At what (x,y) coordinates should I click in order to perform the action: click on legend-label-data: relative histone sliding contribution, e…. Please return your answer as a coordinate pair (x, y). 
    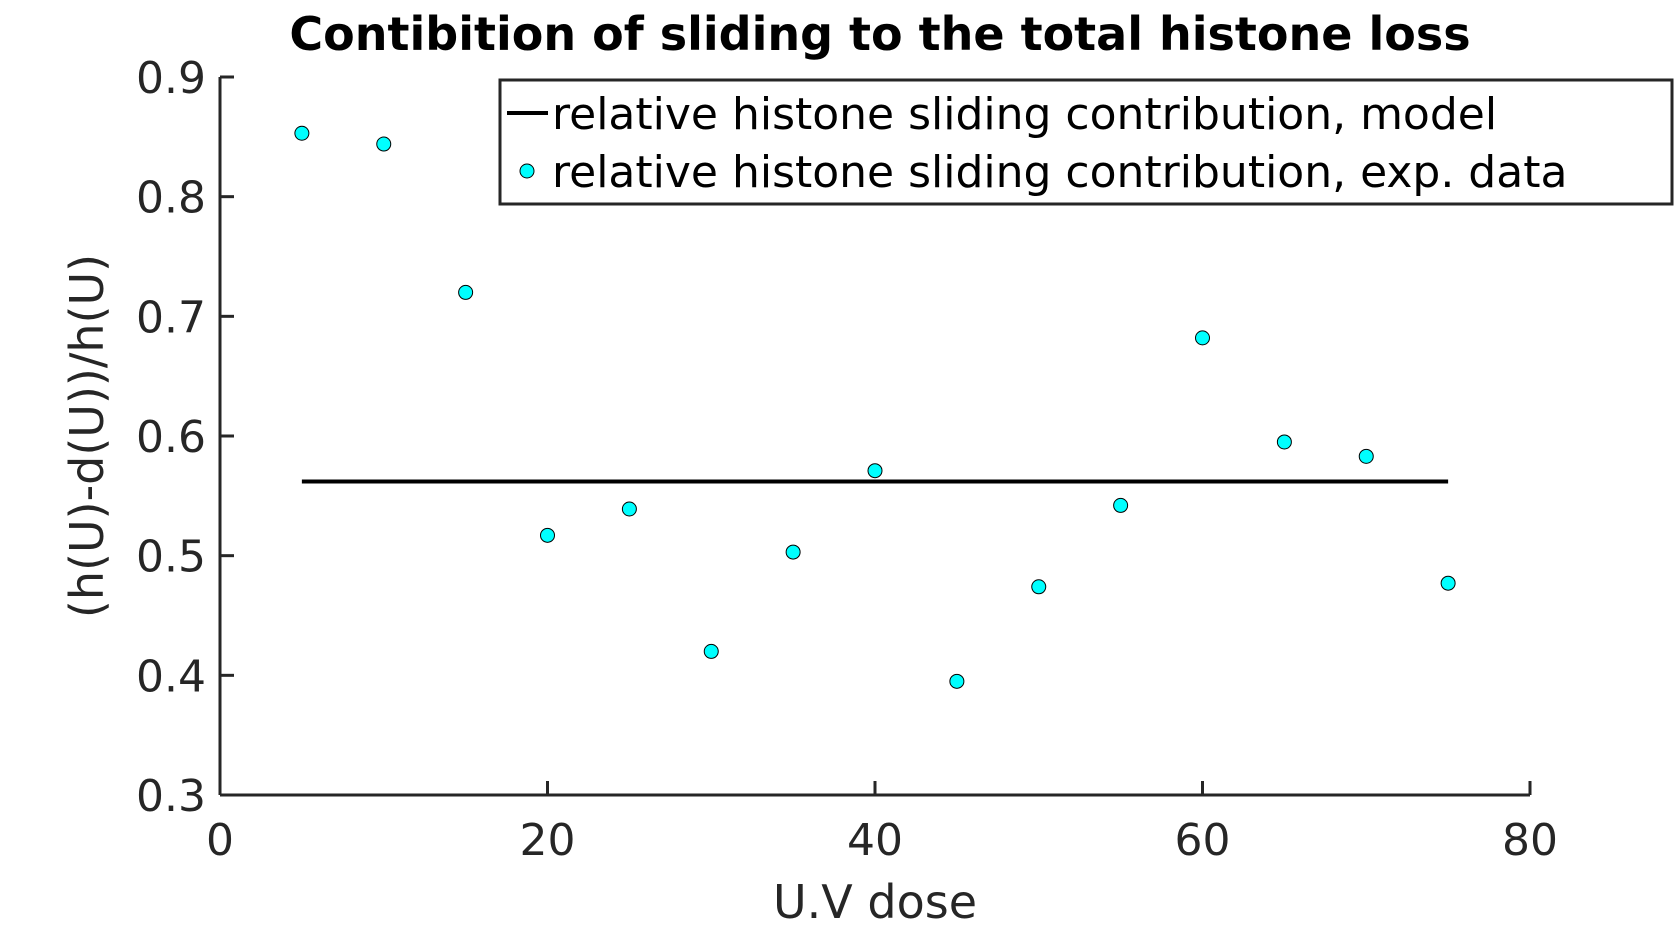
    Looking at the image, I should click on (1059, 172).